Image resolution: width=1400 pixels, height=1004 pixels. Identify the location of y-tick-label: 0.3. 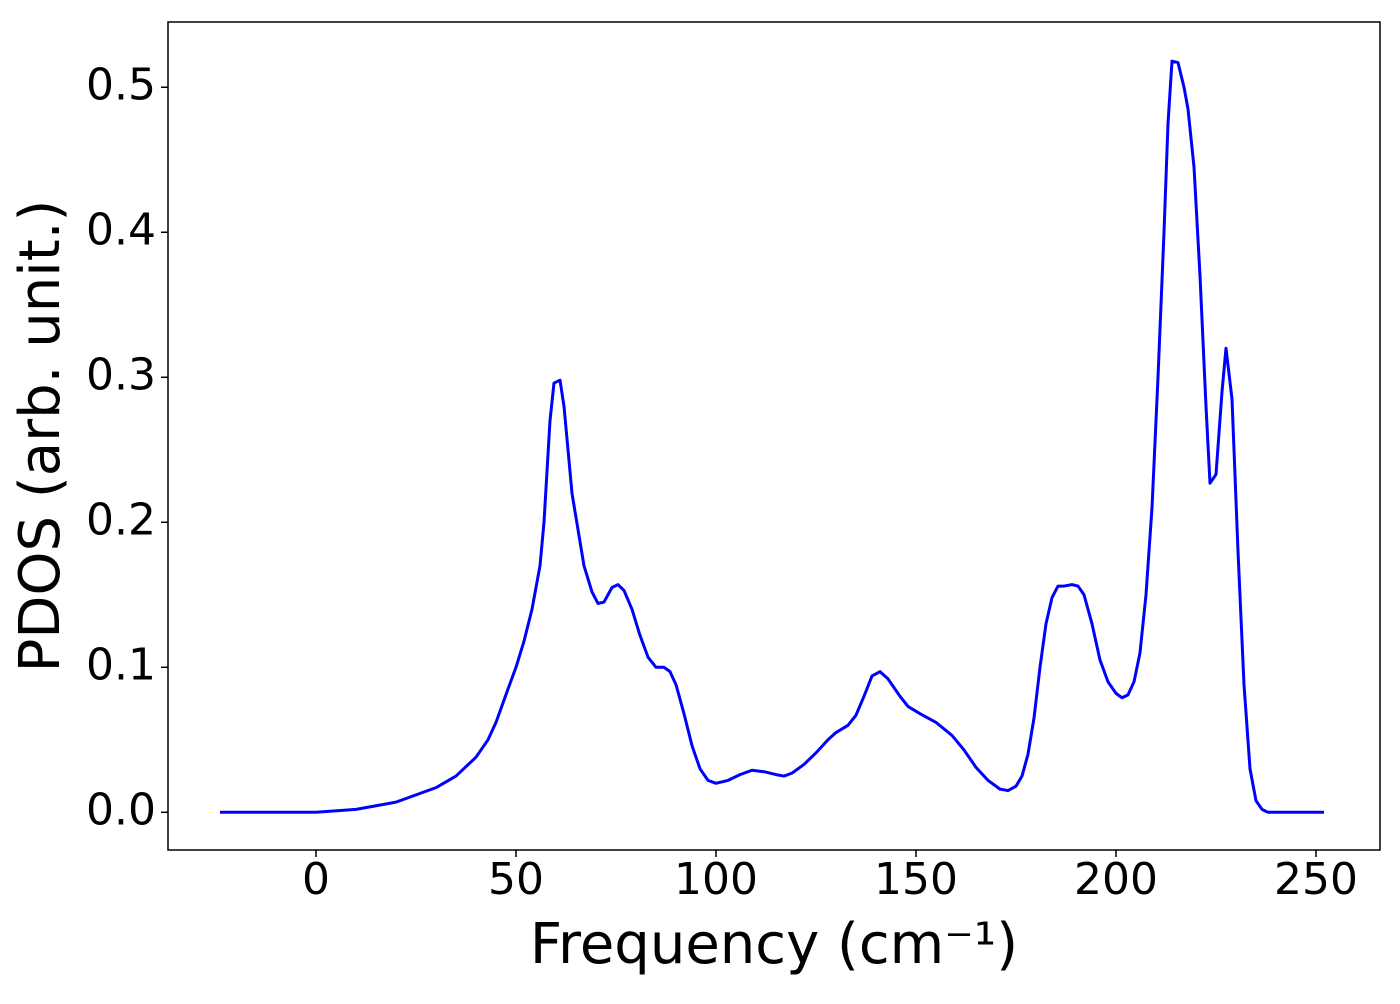
(121, 374).